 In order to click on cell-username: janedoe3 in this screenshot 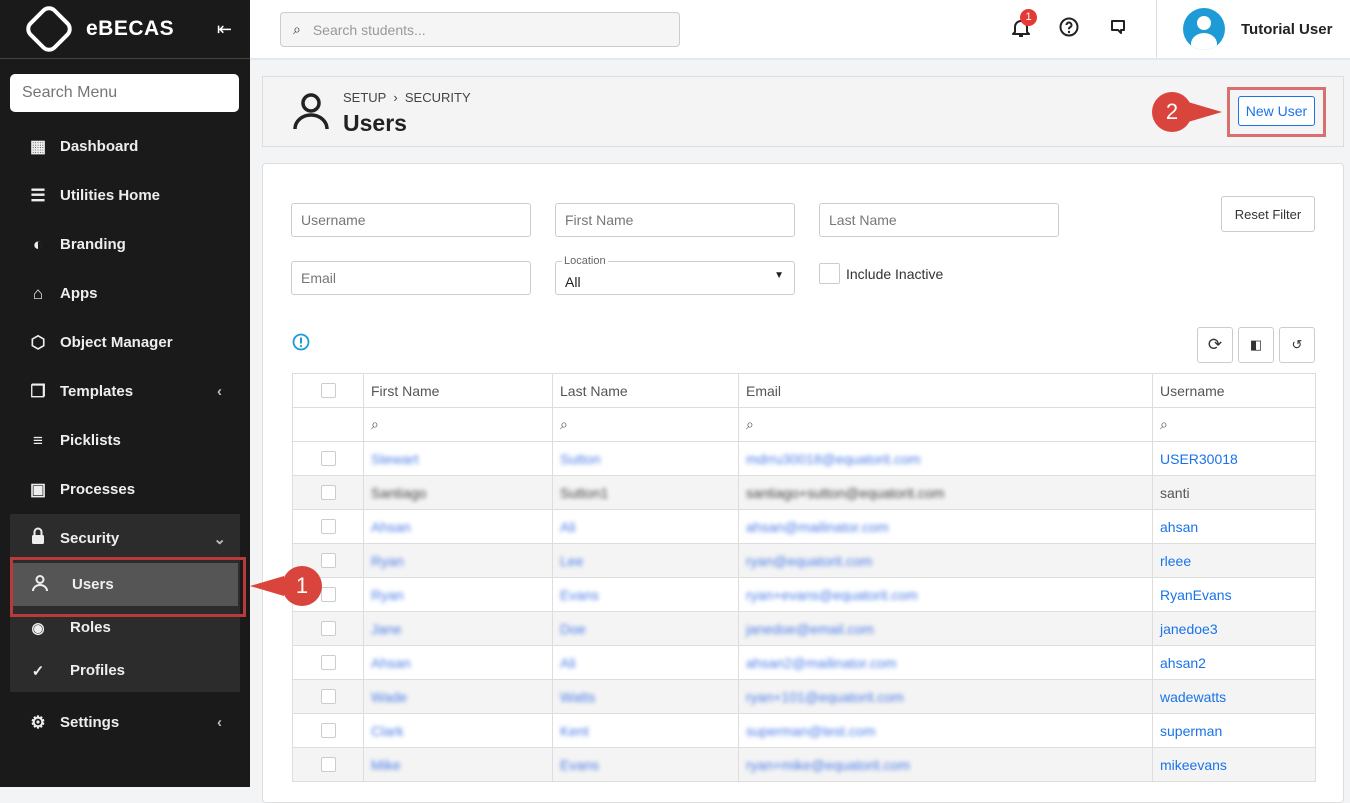, I will do `click(1234, 628)`.